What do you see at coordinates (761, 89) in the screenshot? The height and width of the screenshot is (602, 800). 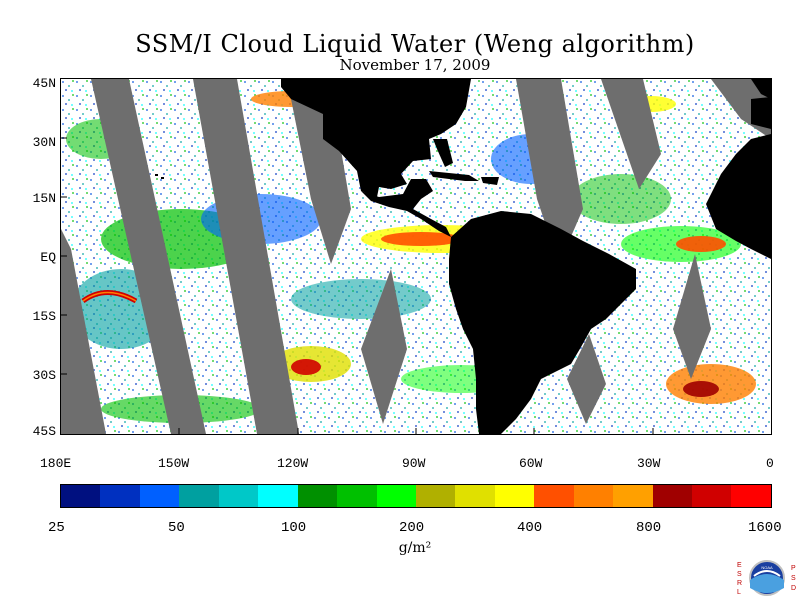 I see `greenland-edge` at bounding box center [761, 89].